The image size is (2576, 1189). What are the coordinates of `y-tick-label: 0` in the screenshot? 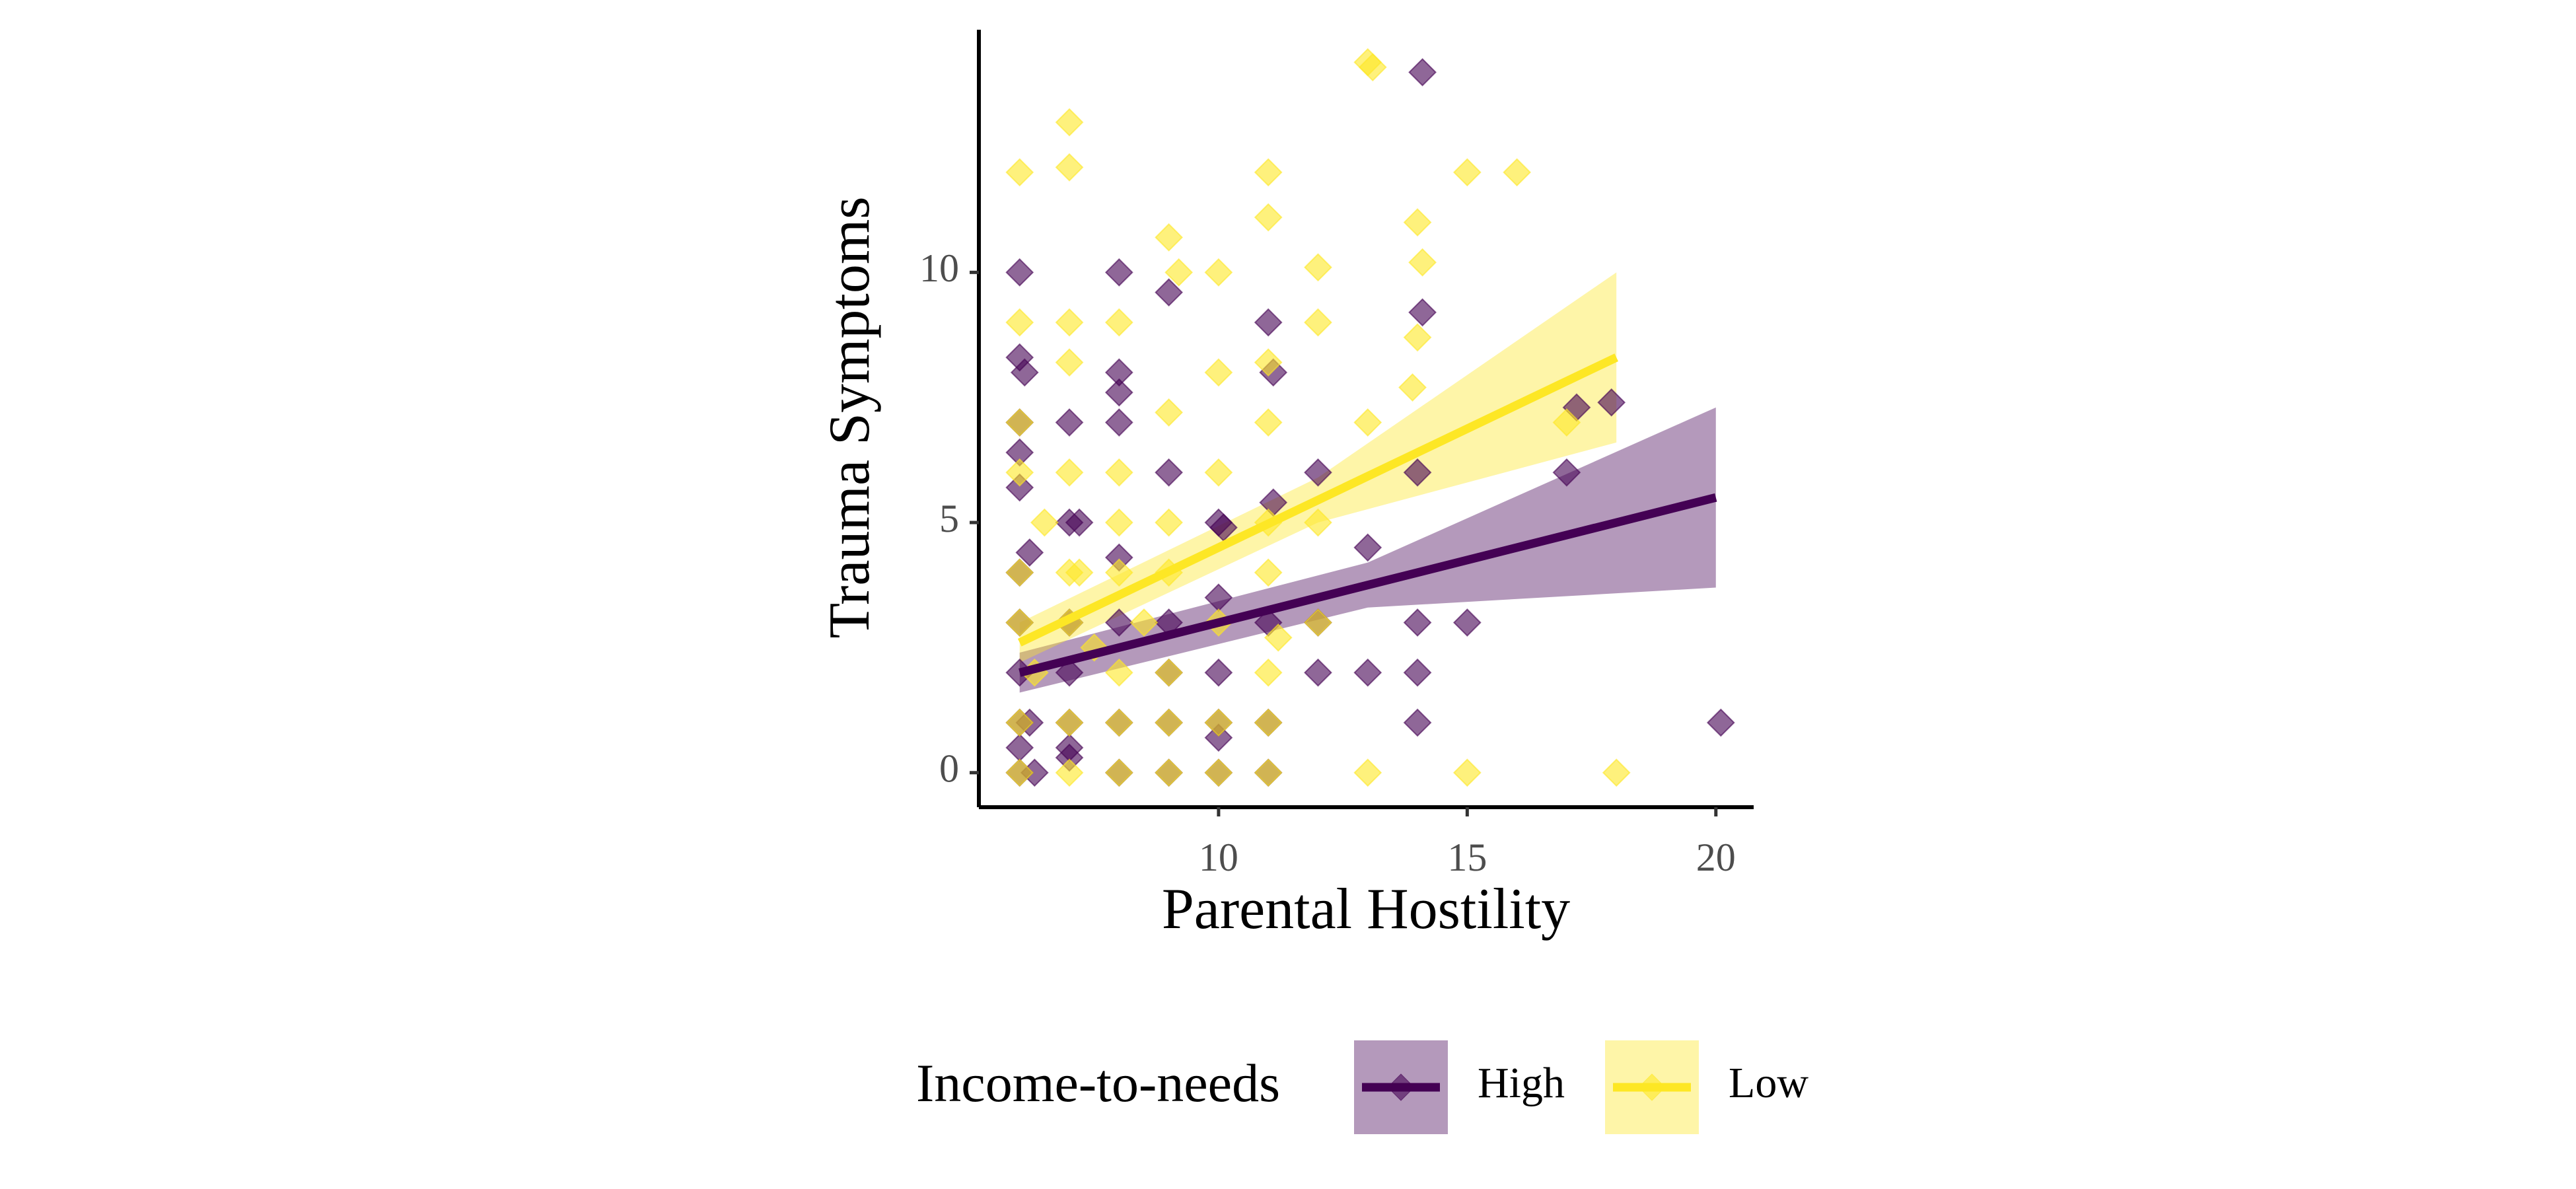 It's located at (949, 769).